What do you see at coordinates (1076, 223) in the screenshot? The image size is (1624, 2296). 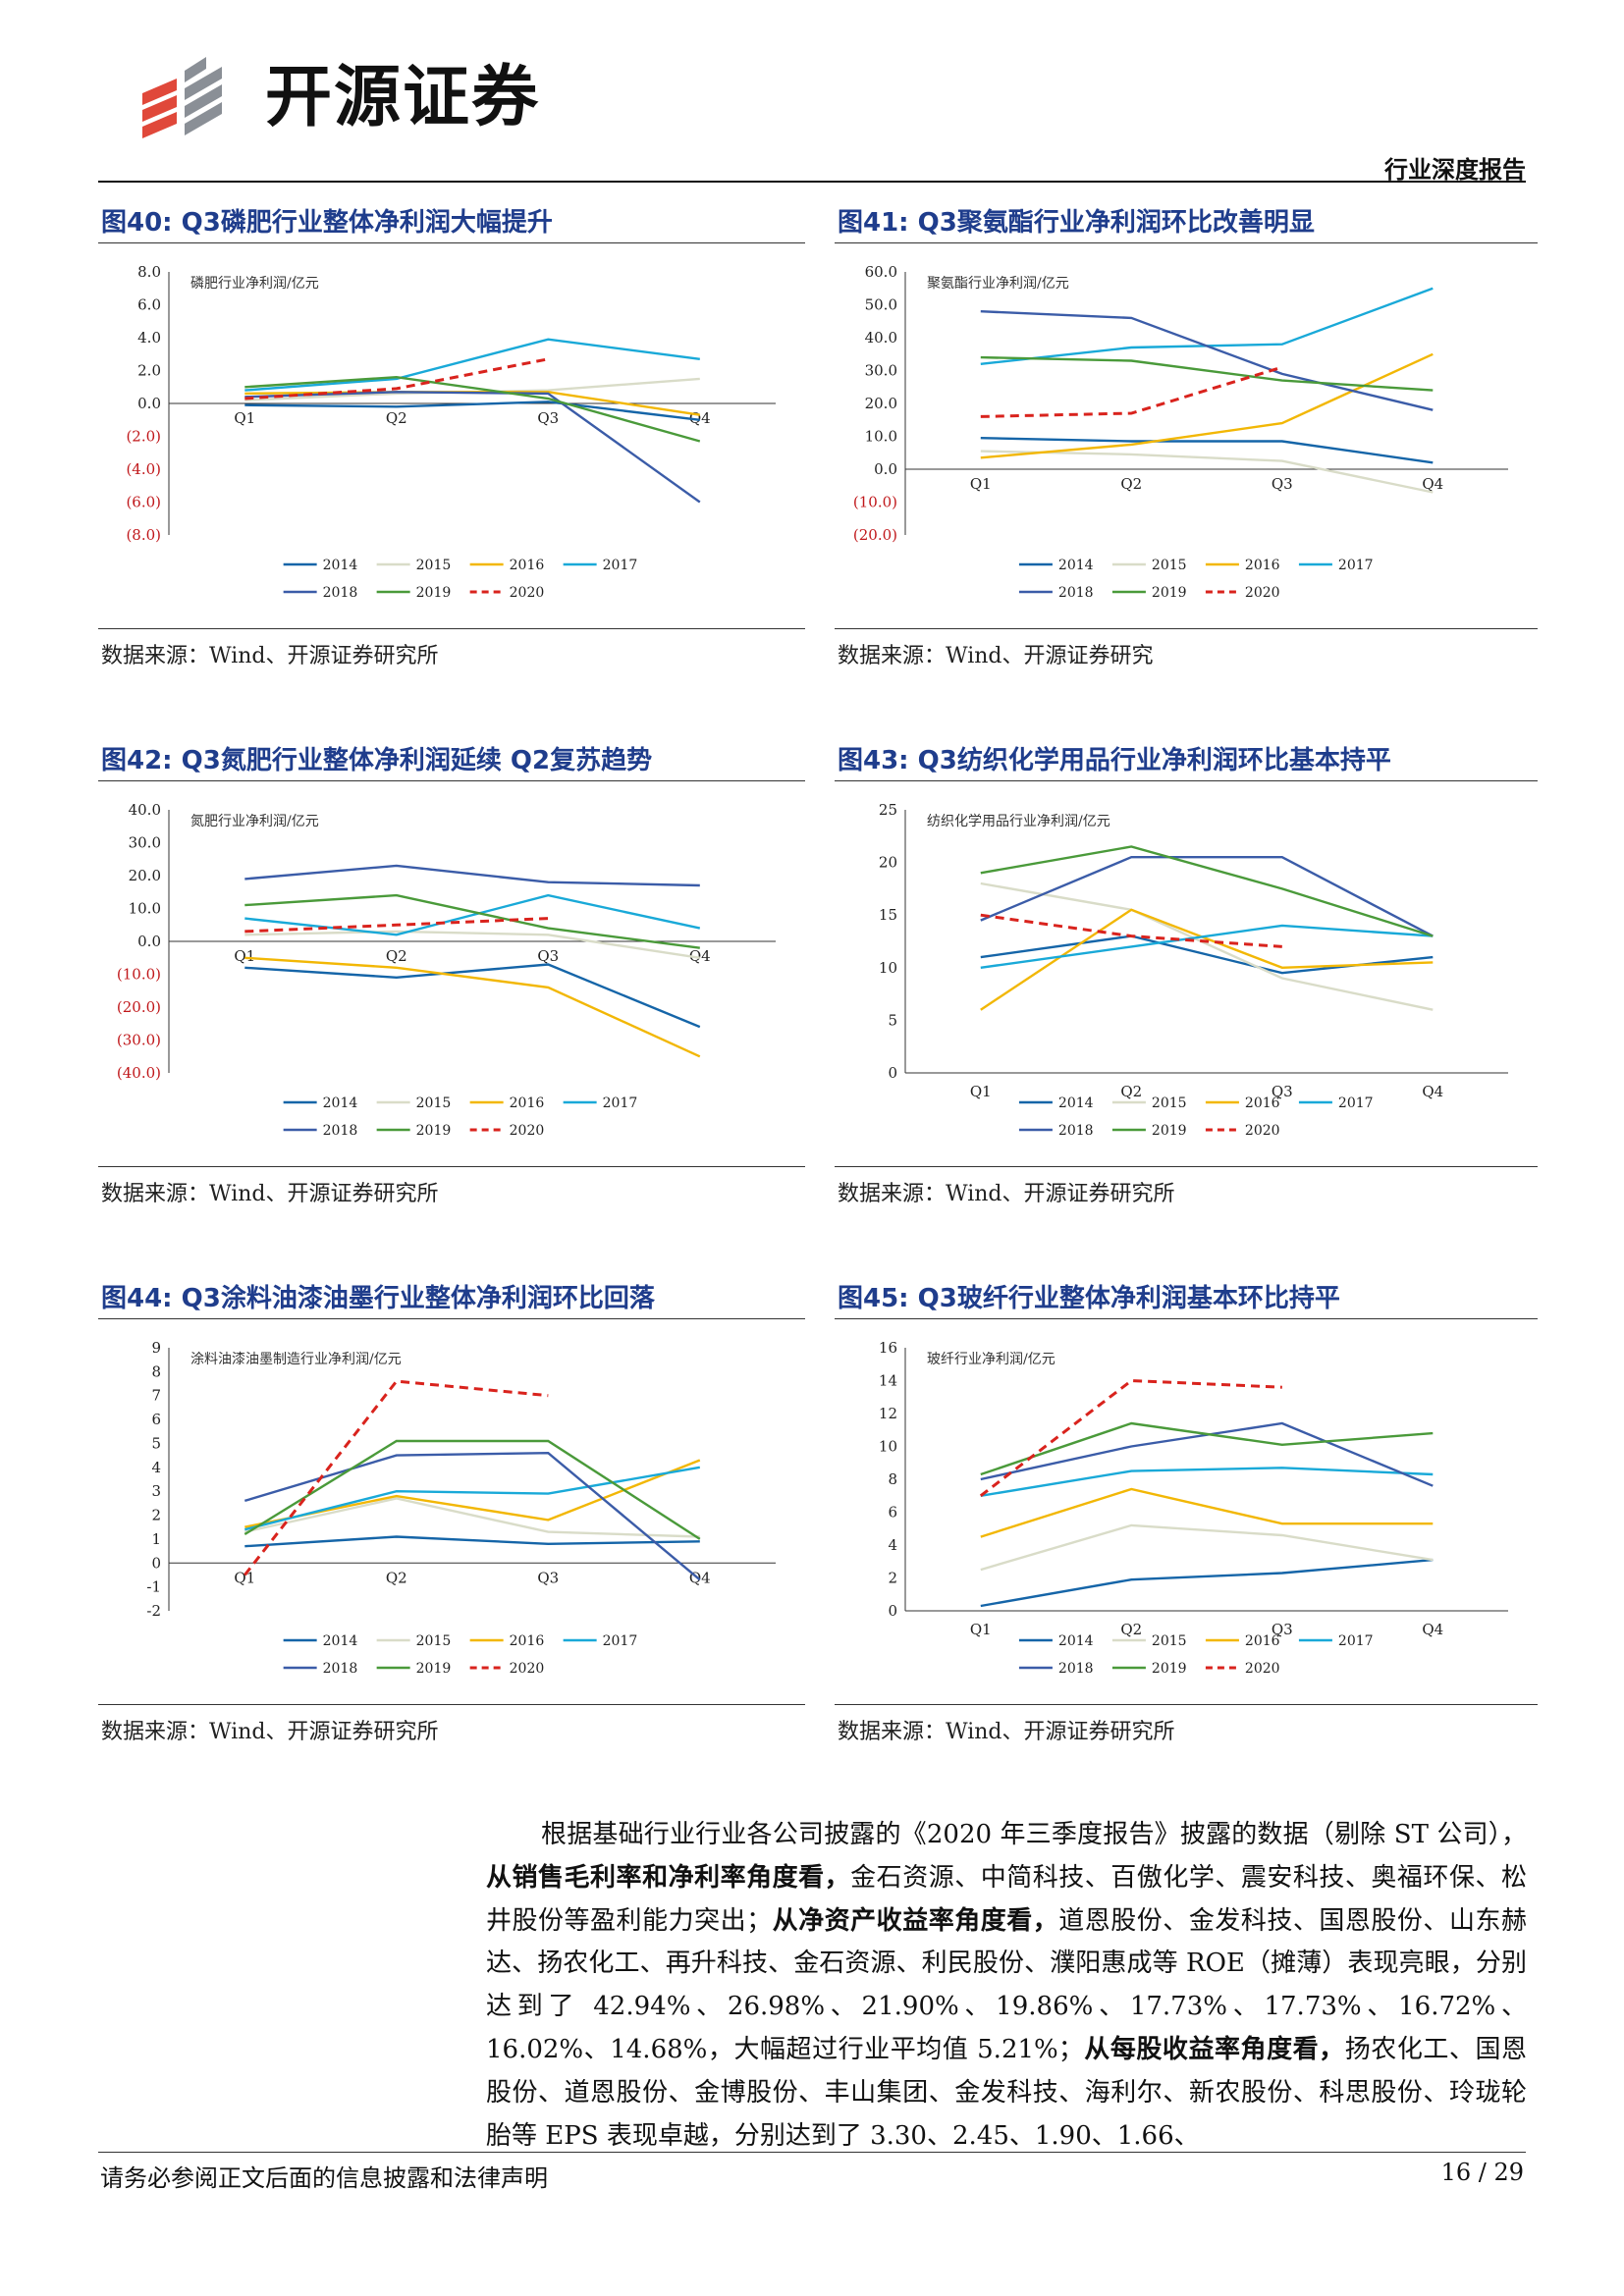 I see `figure-41-title: 图41: Q3聚氨酯行业净利润环比改善明显` at bounding box center [1076, 223].